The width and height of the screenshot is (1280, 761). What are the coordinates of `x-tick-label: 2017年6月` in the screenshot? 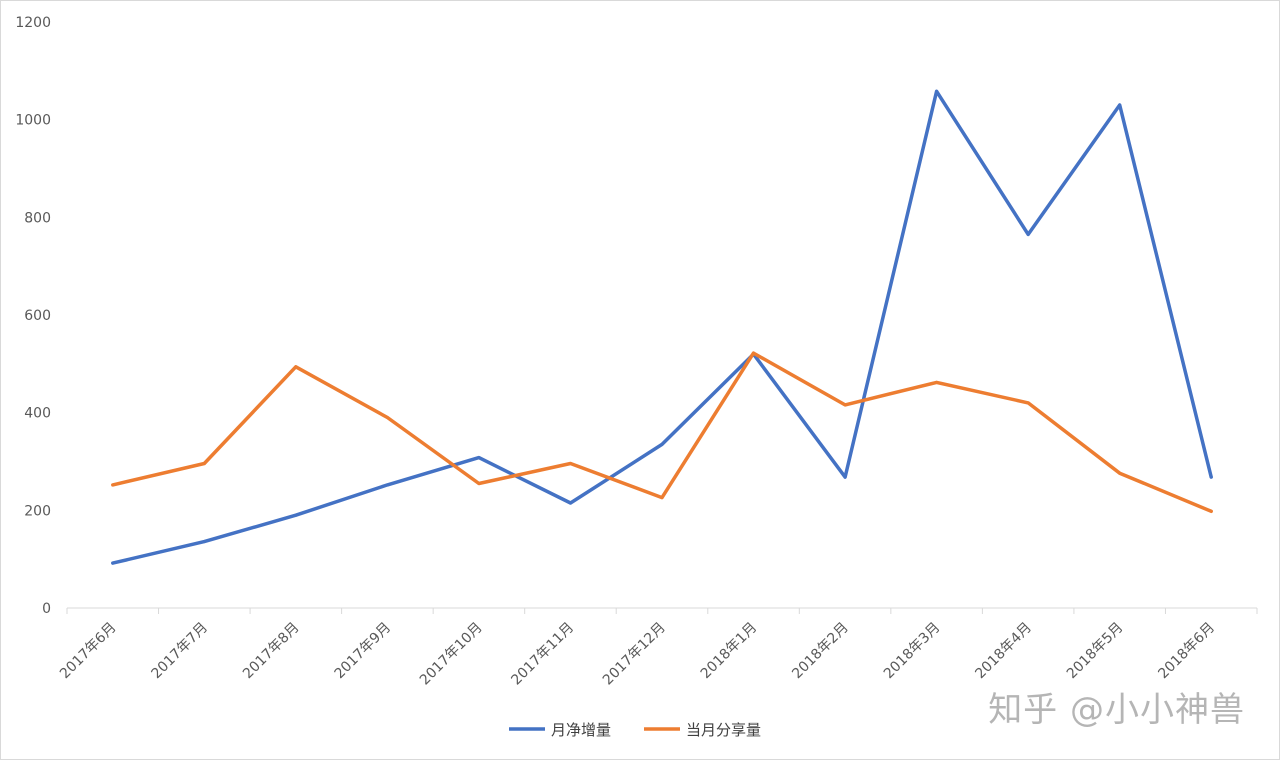 It's located at (88, 651).